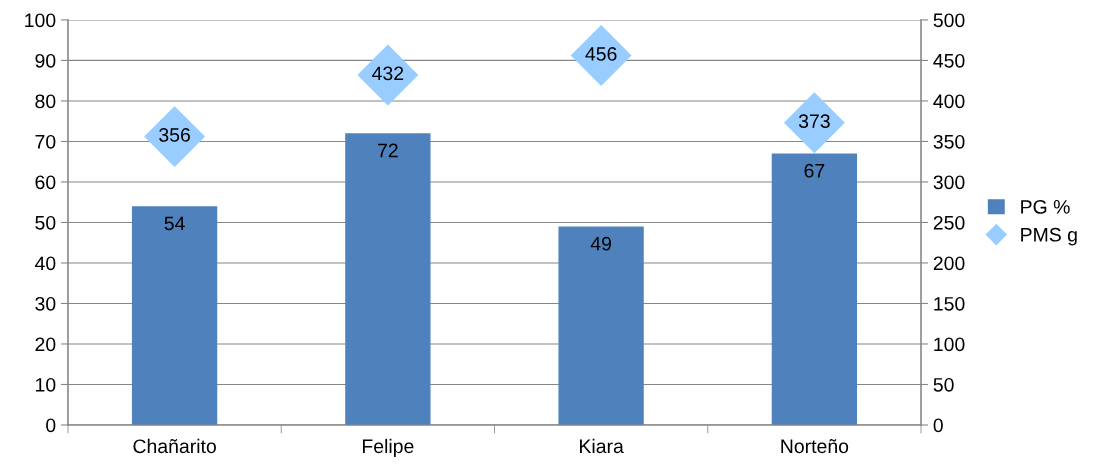 This screenshot has width=1105, height=471. What do you see at coordinates (45, 263) in the screenshot?
I see `y-tick-label: 40` at bounding box center [45, 263].